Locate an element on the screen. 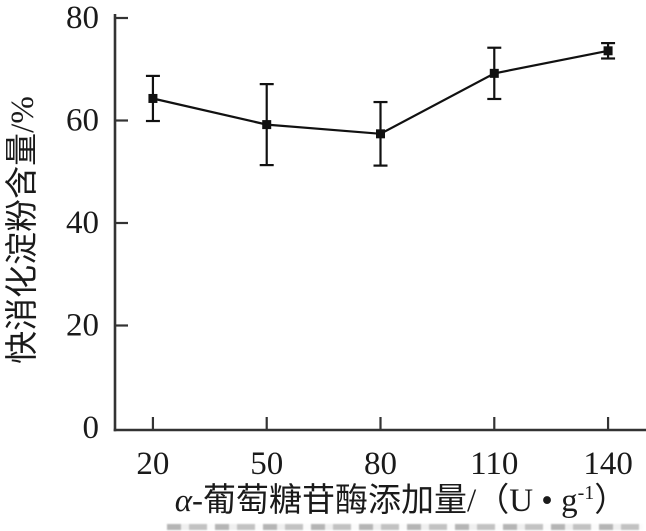 The width and height of the screenshot is (646, 531). y-tick-label: 80 is located at coordinates (82, 18).